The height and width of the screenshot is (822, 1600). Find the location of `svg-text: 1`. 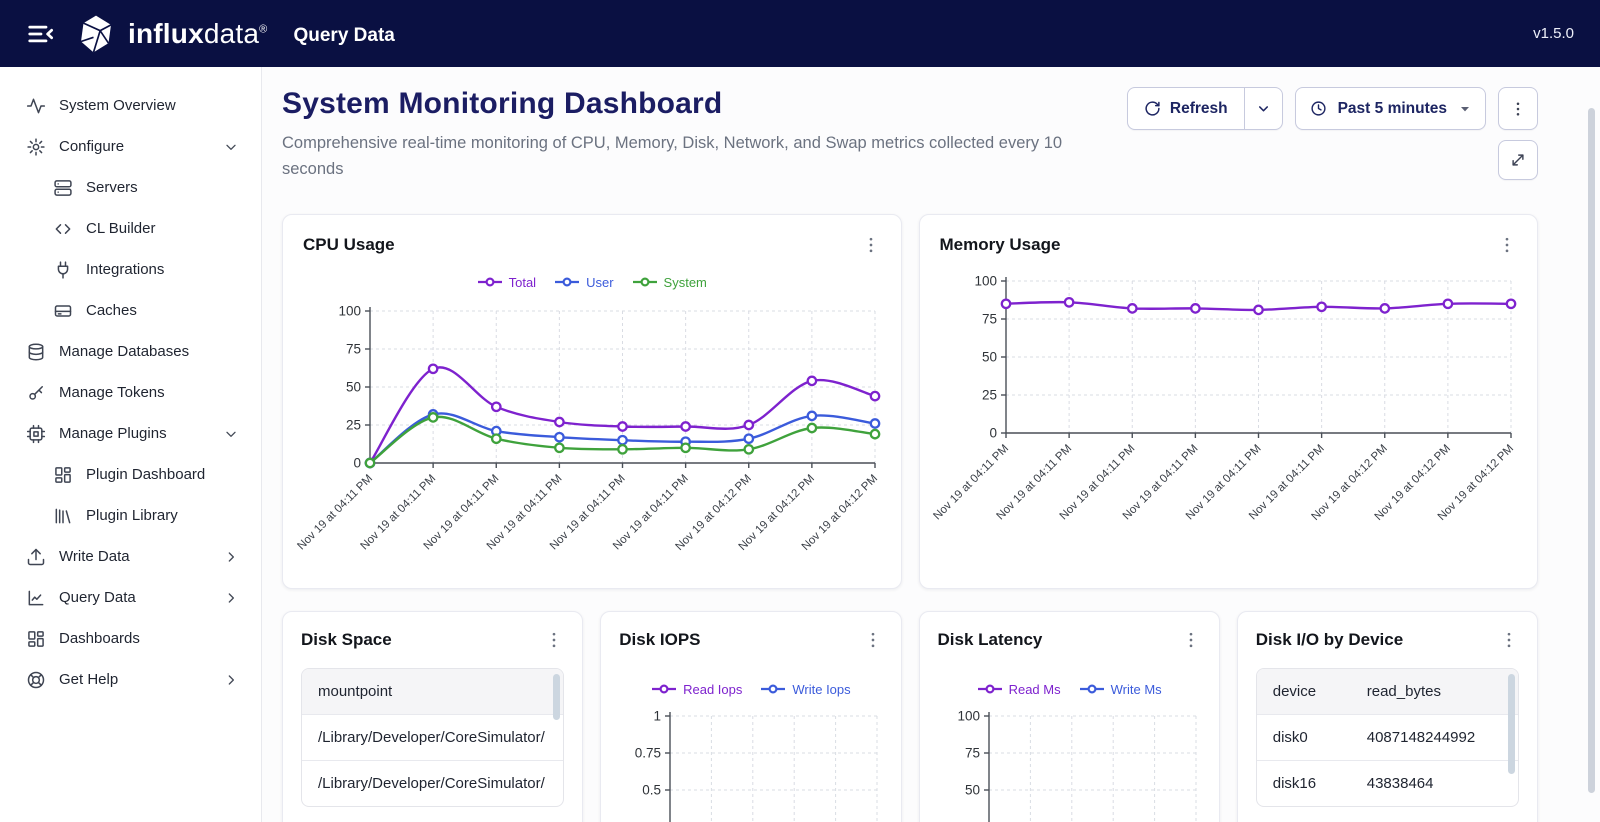

svg-text: 1 is located at coordinates (658, 716).